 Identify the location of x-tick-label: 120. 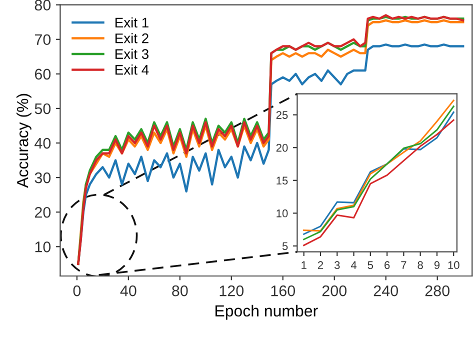
(232, 290).